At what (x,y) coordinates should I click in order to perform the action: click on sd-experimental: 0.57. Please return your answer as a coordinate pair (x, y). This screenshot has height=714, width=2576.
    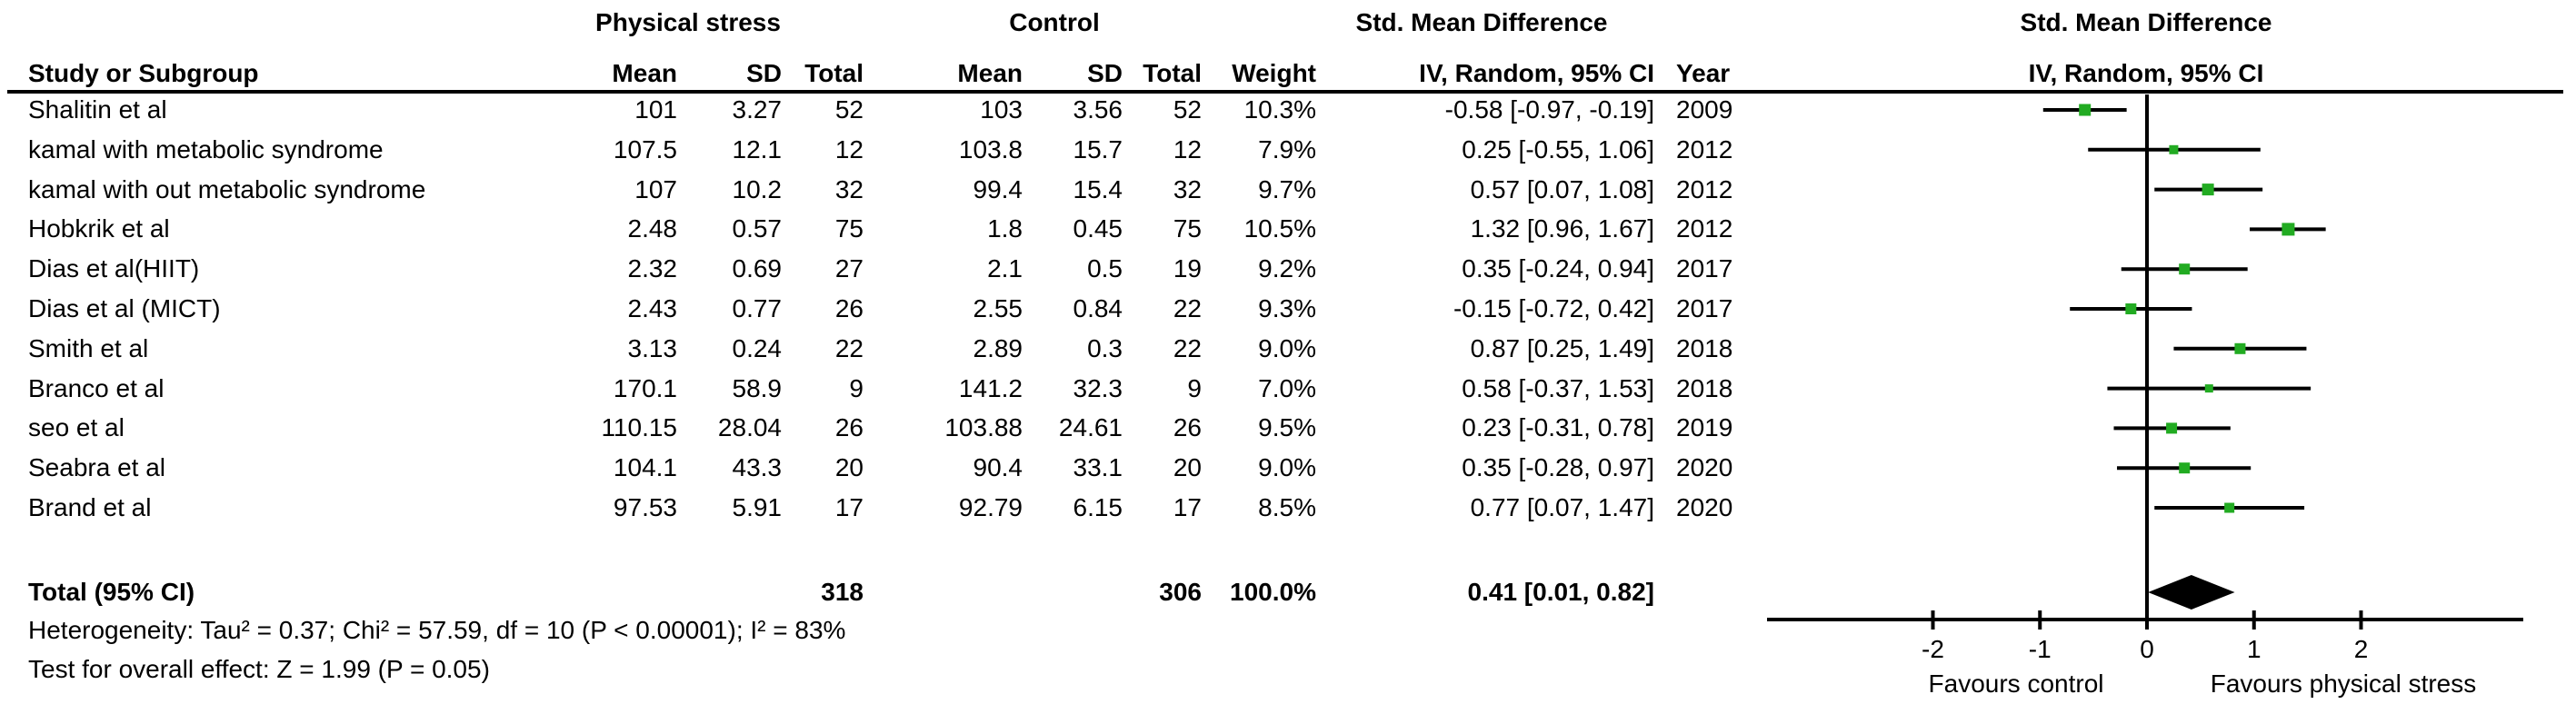
    Looking at the image, I should click on (757, 228).